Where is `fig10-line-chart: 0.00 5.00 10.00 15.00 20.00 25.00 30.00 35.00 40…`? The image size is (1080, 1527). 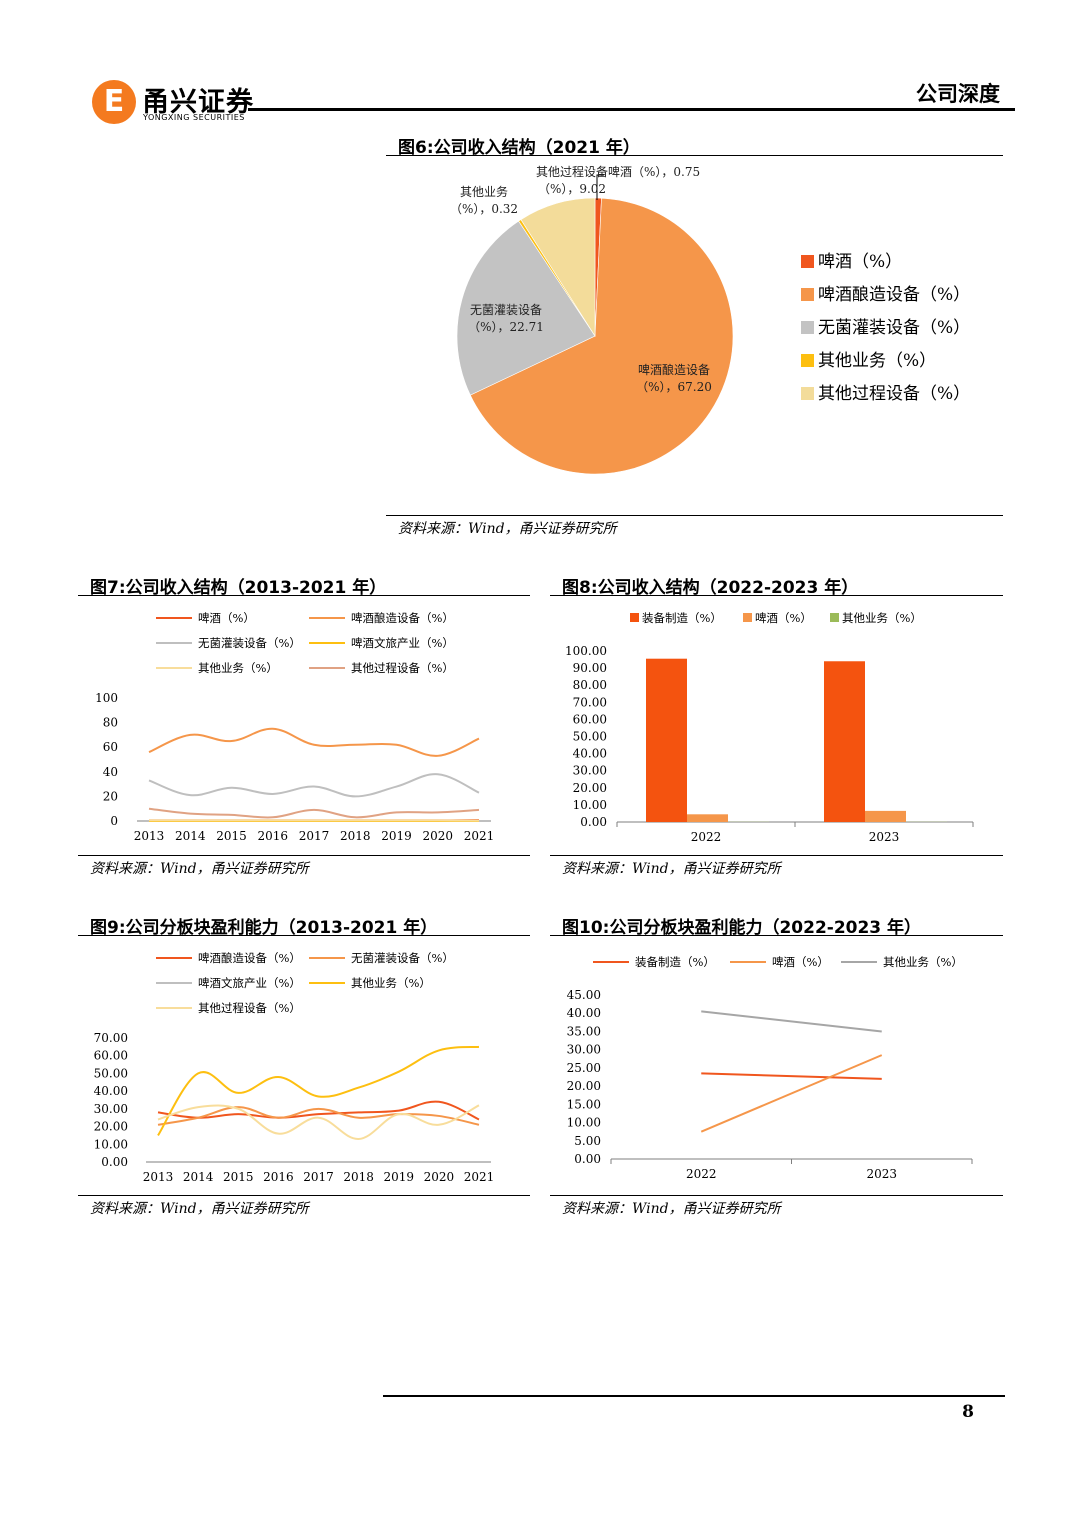 fig10-line-chart: 0.00 5.00 10.00 15.00 20.00 25.00 30.00 35.00 40… is located at coordinates (770, 1068).